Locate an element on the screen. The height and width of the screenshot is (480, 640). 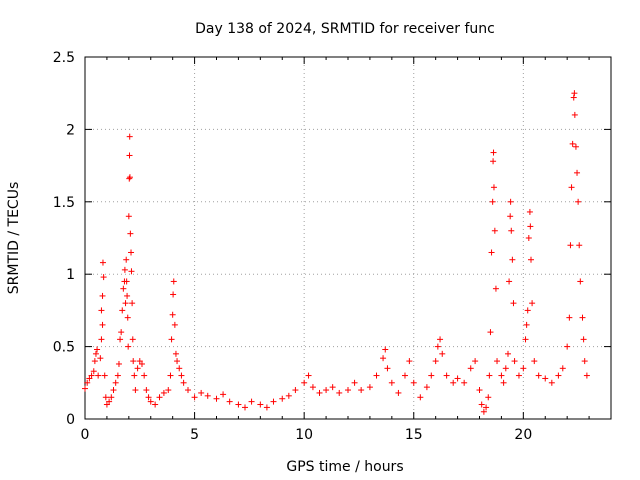
x-tick-label: 5 is located at coordinates (194, 435).